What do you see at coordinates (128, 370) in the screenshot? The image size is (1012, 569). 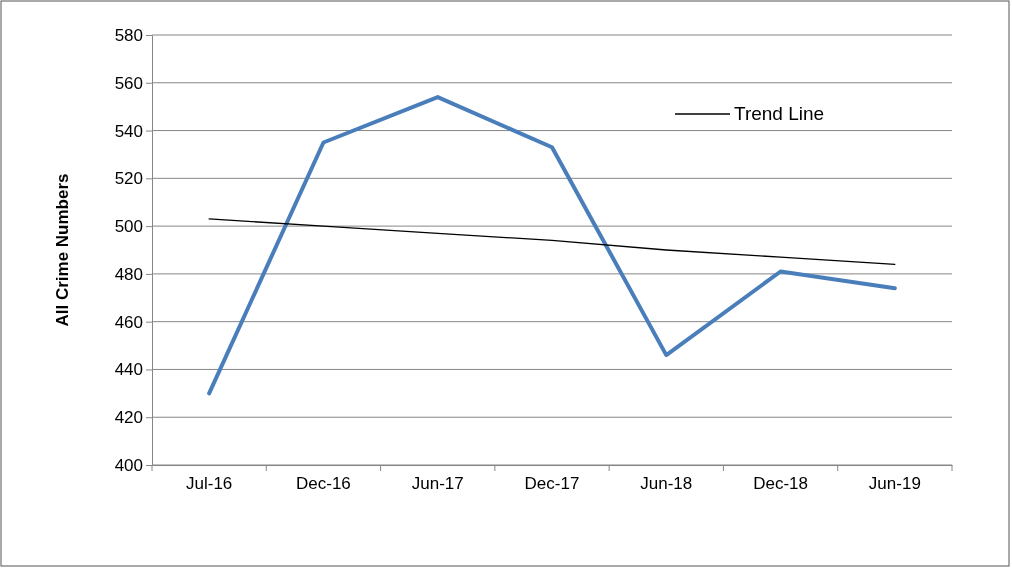 I see `y-tick-label: 440` at bounding box center [128, 370].